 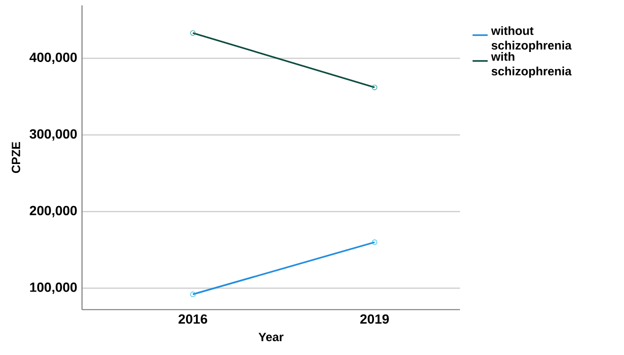 What do you see at coordinates (53, 58) in the screenshot?
I see `y-tick-label: 400,000` at bounding box center [53, 58].